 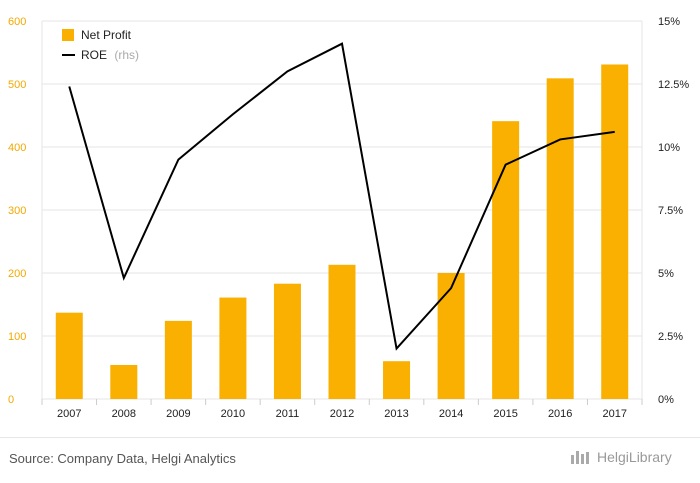 What do you see at coordinates (288, 414) in the screenshot?
I see `x-tick-label: 2011` at bounding box center [288, 414].